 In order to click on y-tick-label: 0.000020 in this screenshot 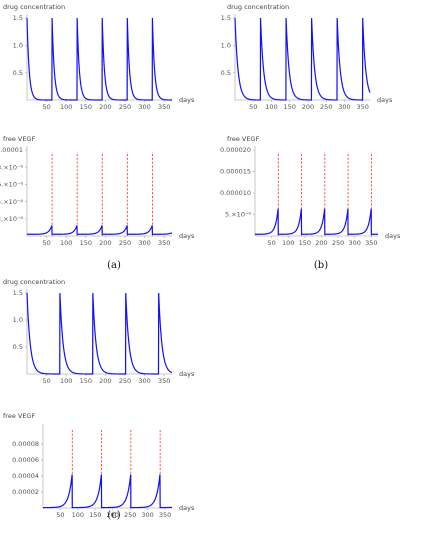, I will do `click(235, 150)`.